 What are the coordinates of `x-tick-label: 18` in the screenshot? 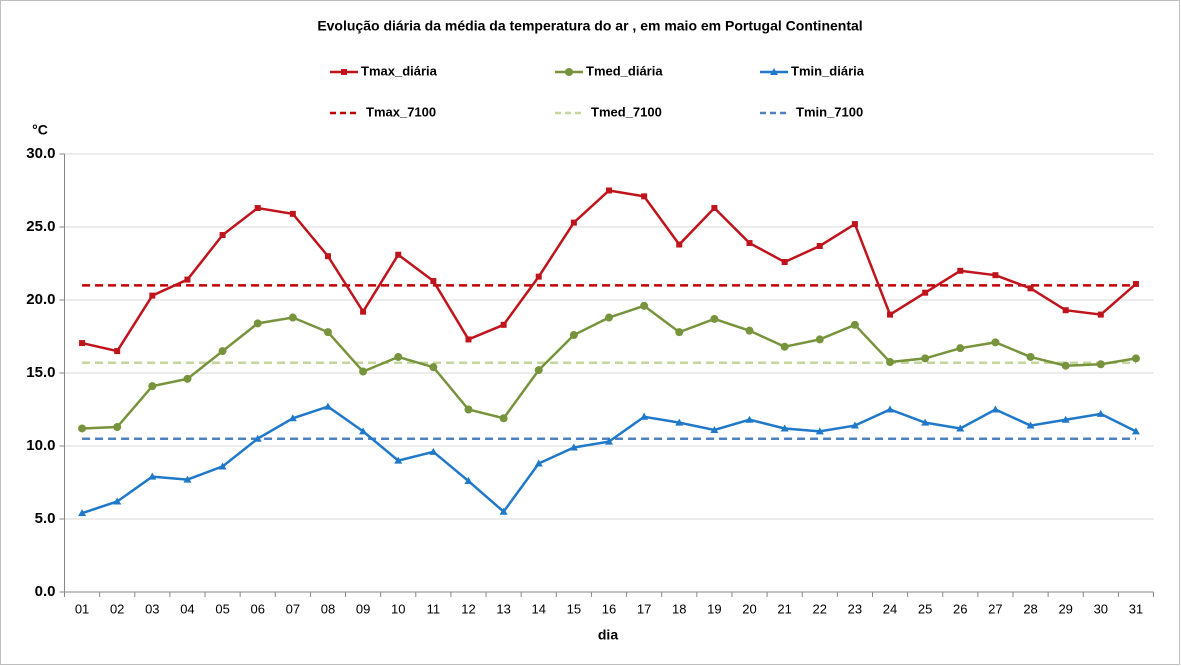 It's located at (679, 608).